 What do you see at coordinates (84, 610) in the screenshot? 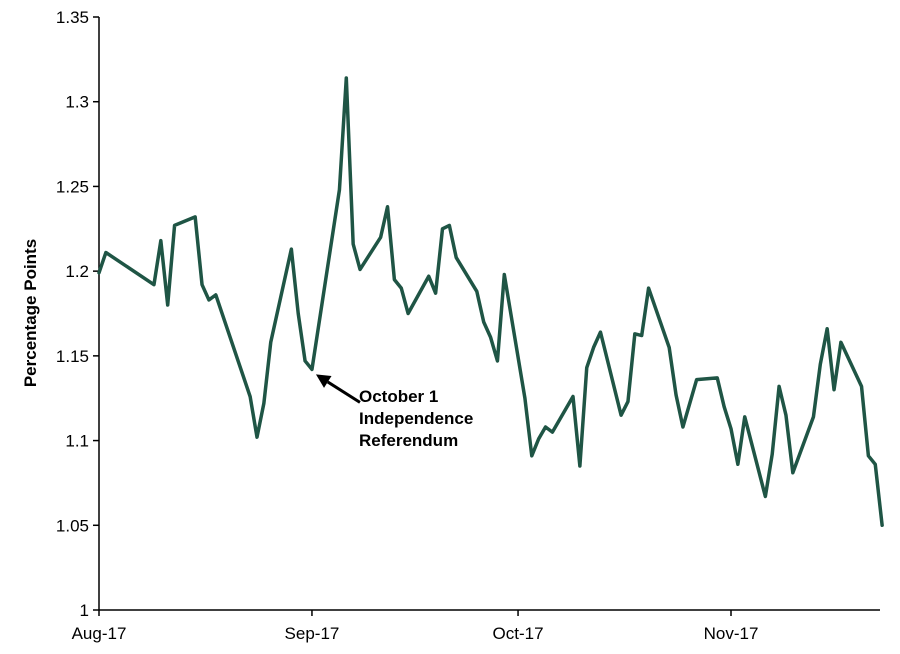
I see `y-tick-label: 1` at bounding box center [84, 610].